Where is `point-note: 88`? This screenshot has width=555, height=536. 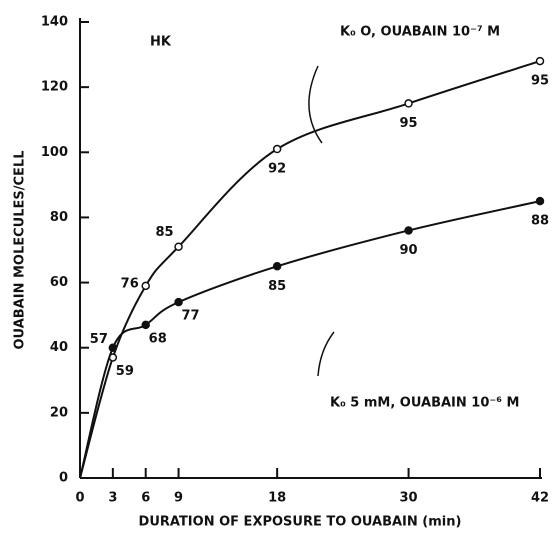
point-note: 88 is located at coordinates (540, 221).